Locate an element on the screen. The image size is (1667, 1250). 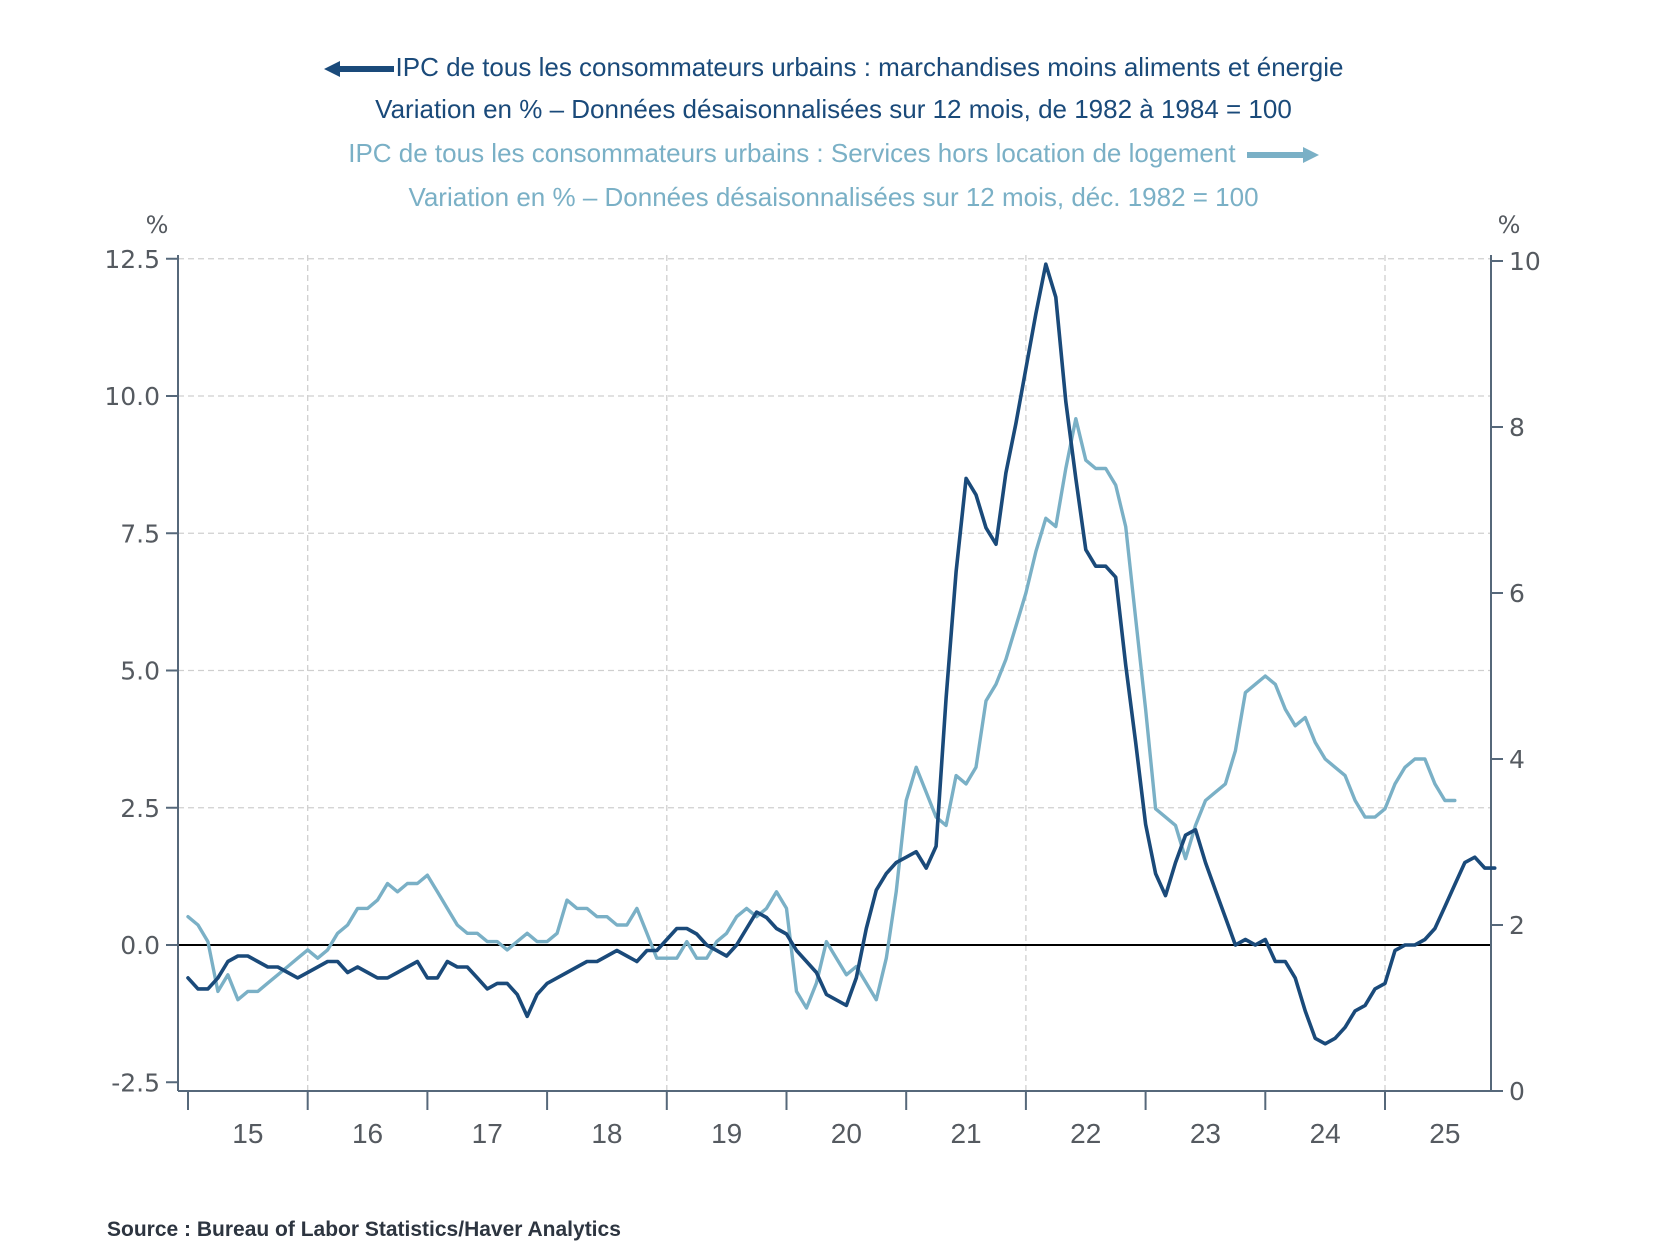
x-axis-tick-label: 17 is located at coordinates (487, 1133).